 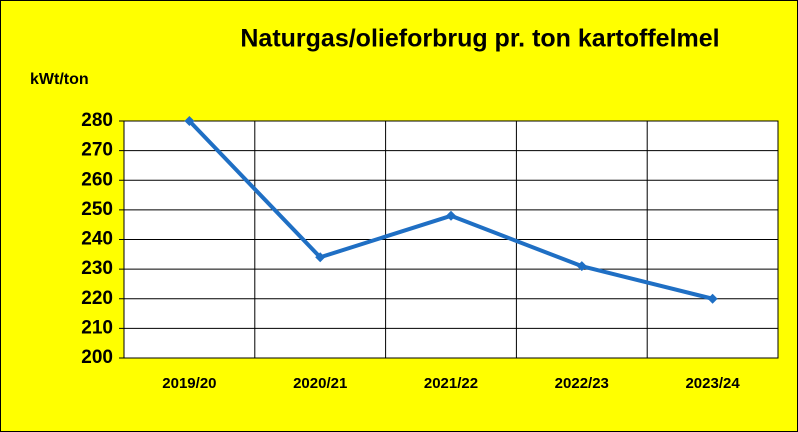 What do you see at coordinates (451, 383) in the screenshot?
I see `x-tick-label: 2021/22` at bounding box center [451, 383].